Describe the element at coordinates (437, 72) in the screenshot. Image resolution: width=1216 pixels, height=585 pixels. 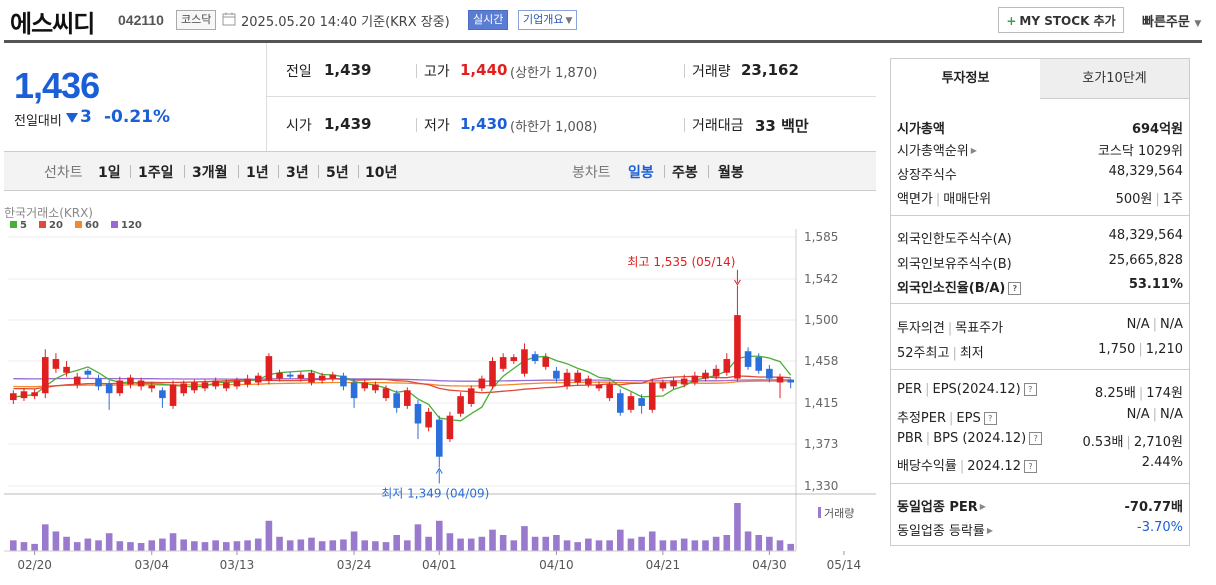
I see `high-label: 고가` at that location.